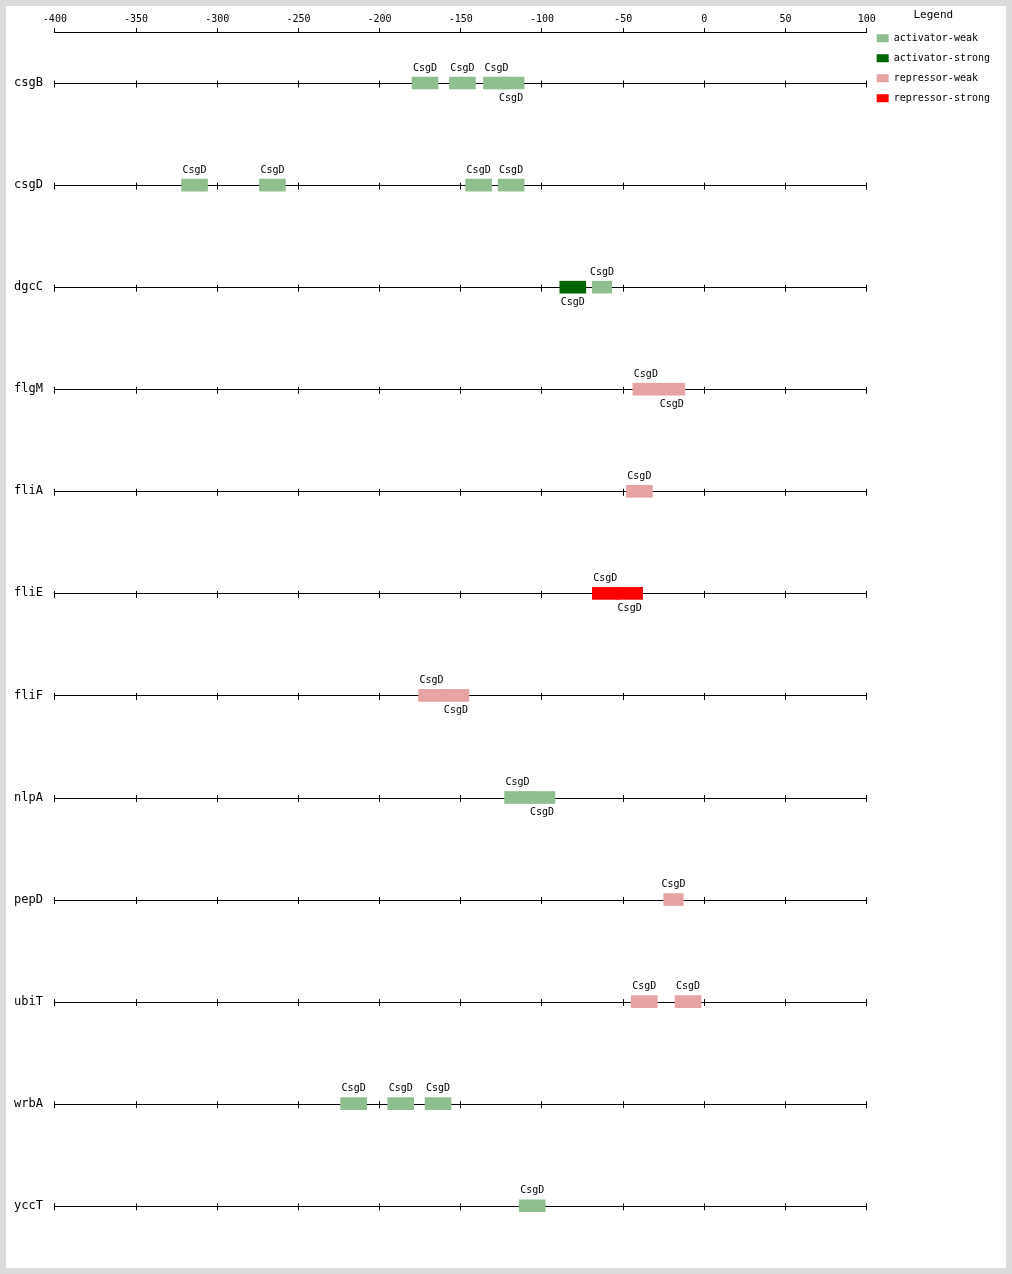 Image resolution: width=1012 pixels, height=1274 pixels. Describe the element at coordinates (298, 18) in the screenshot. I see `x-tick-label: -250` at that location.